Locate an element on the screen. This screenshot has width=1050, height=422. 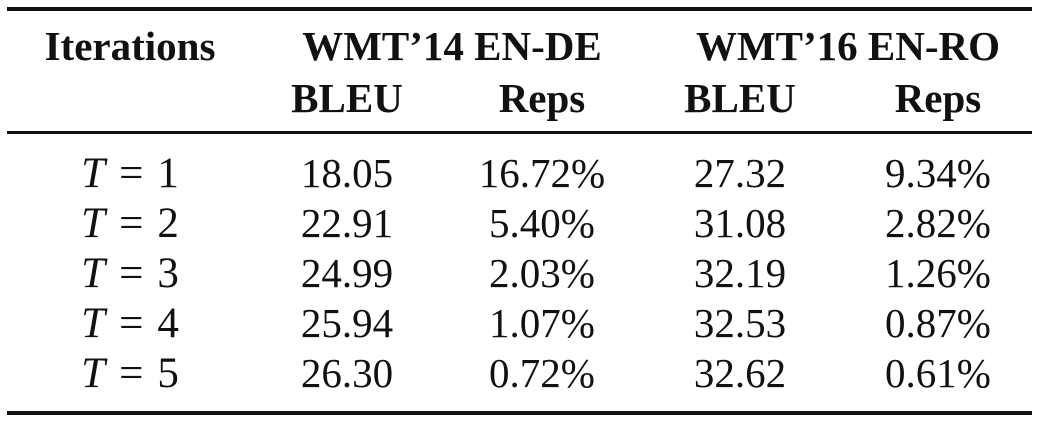
cell-en-de-bleu: 18.05 is located at coordinates (347, 173).